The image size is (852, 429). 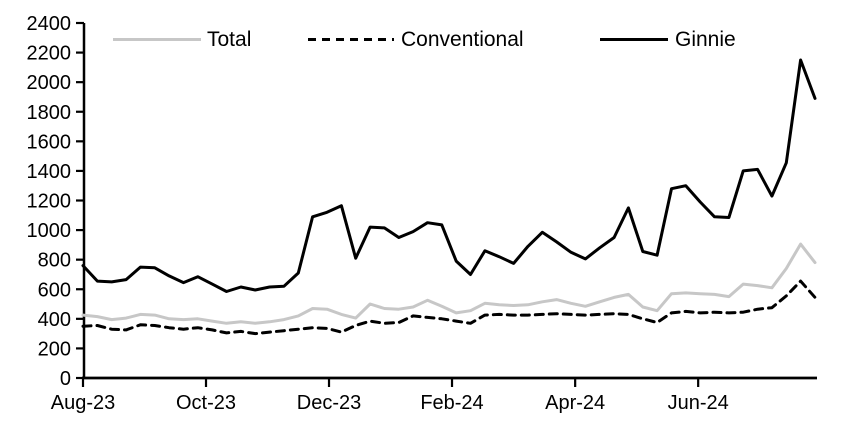 I want to click on x-tick-label: Jun-24, so click(x=698, y=403).